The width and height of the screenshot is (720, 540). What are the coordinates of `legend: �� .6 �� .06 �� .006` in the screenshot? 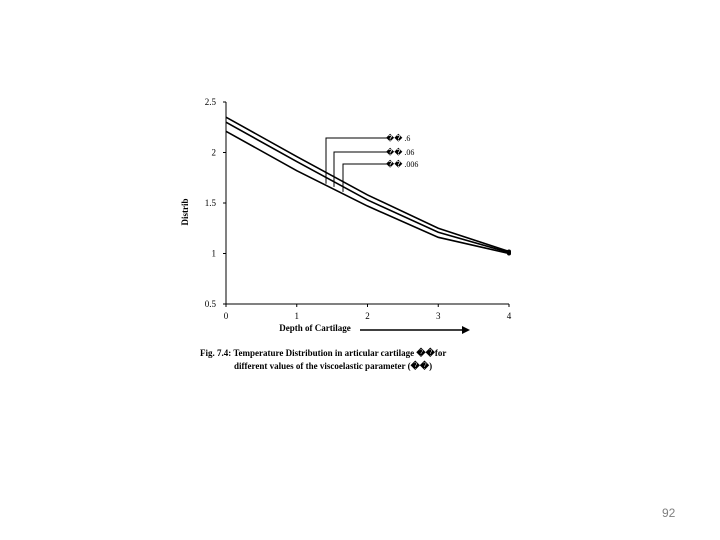 It's located at (371, 162).